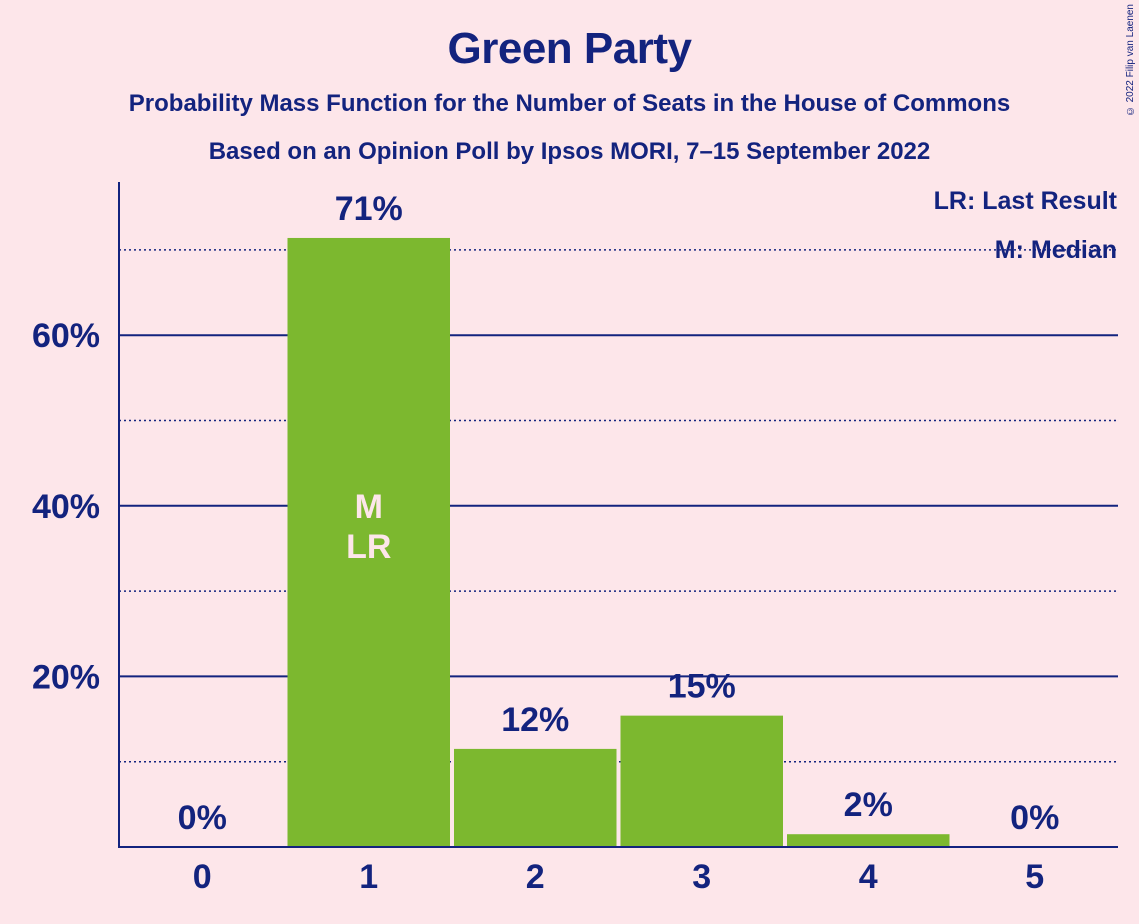  I want to click on y-tick-label: 60%, so click(66, 336).